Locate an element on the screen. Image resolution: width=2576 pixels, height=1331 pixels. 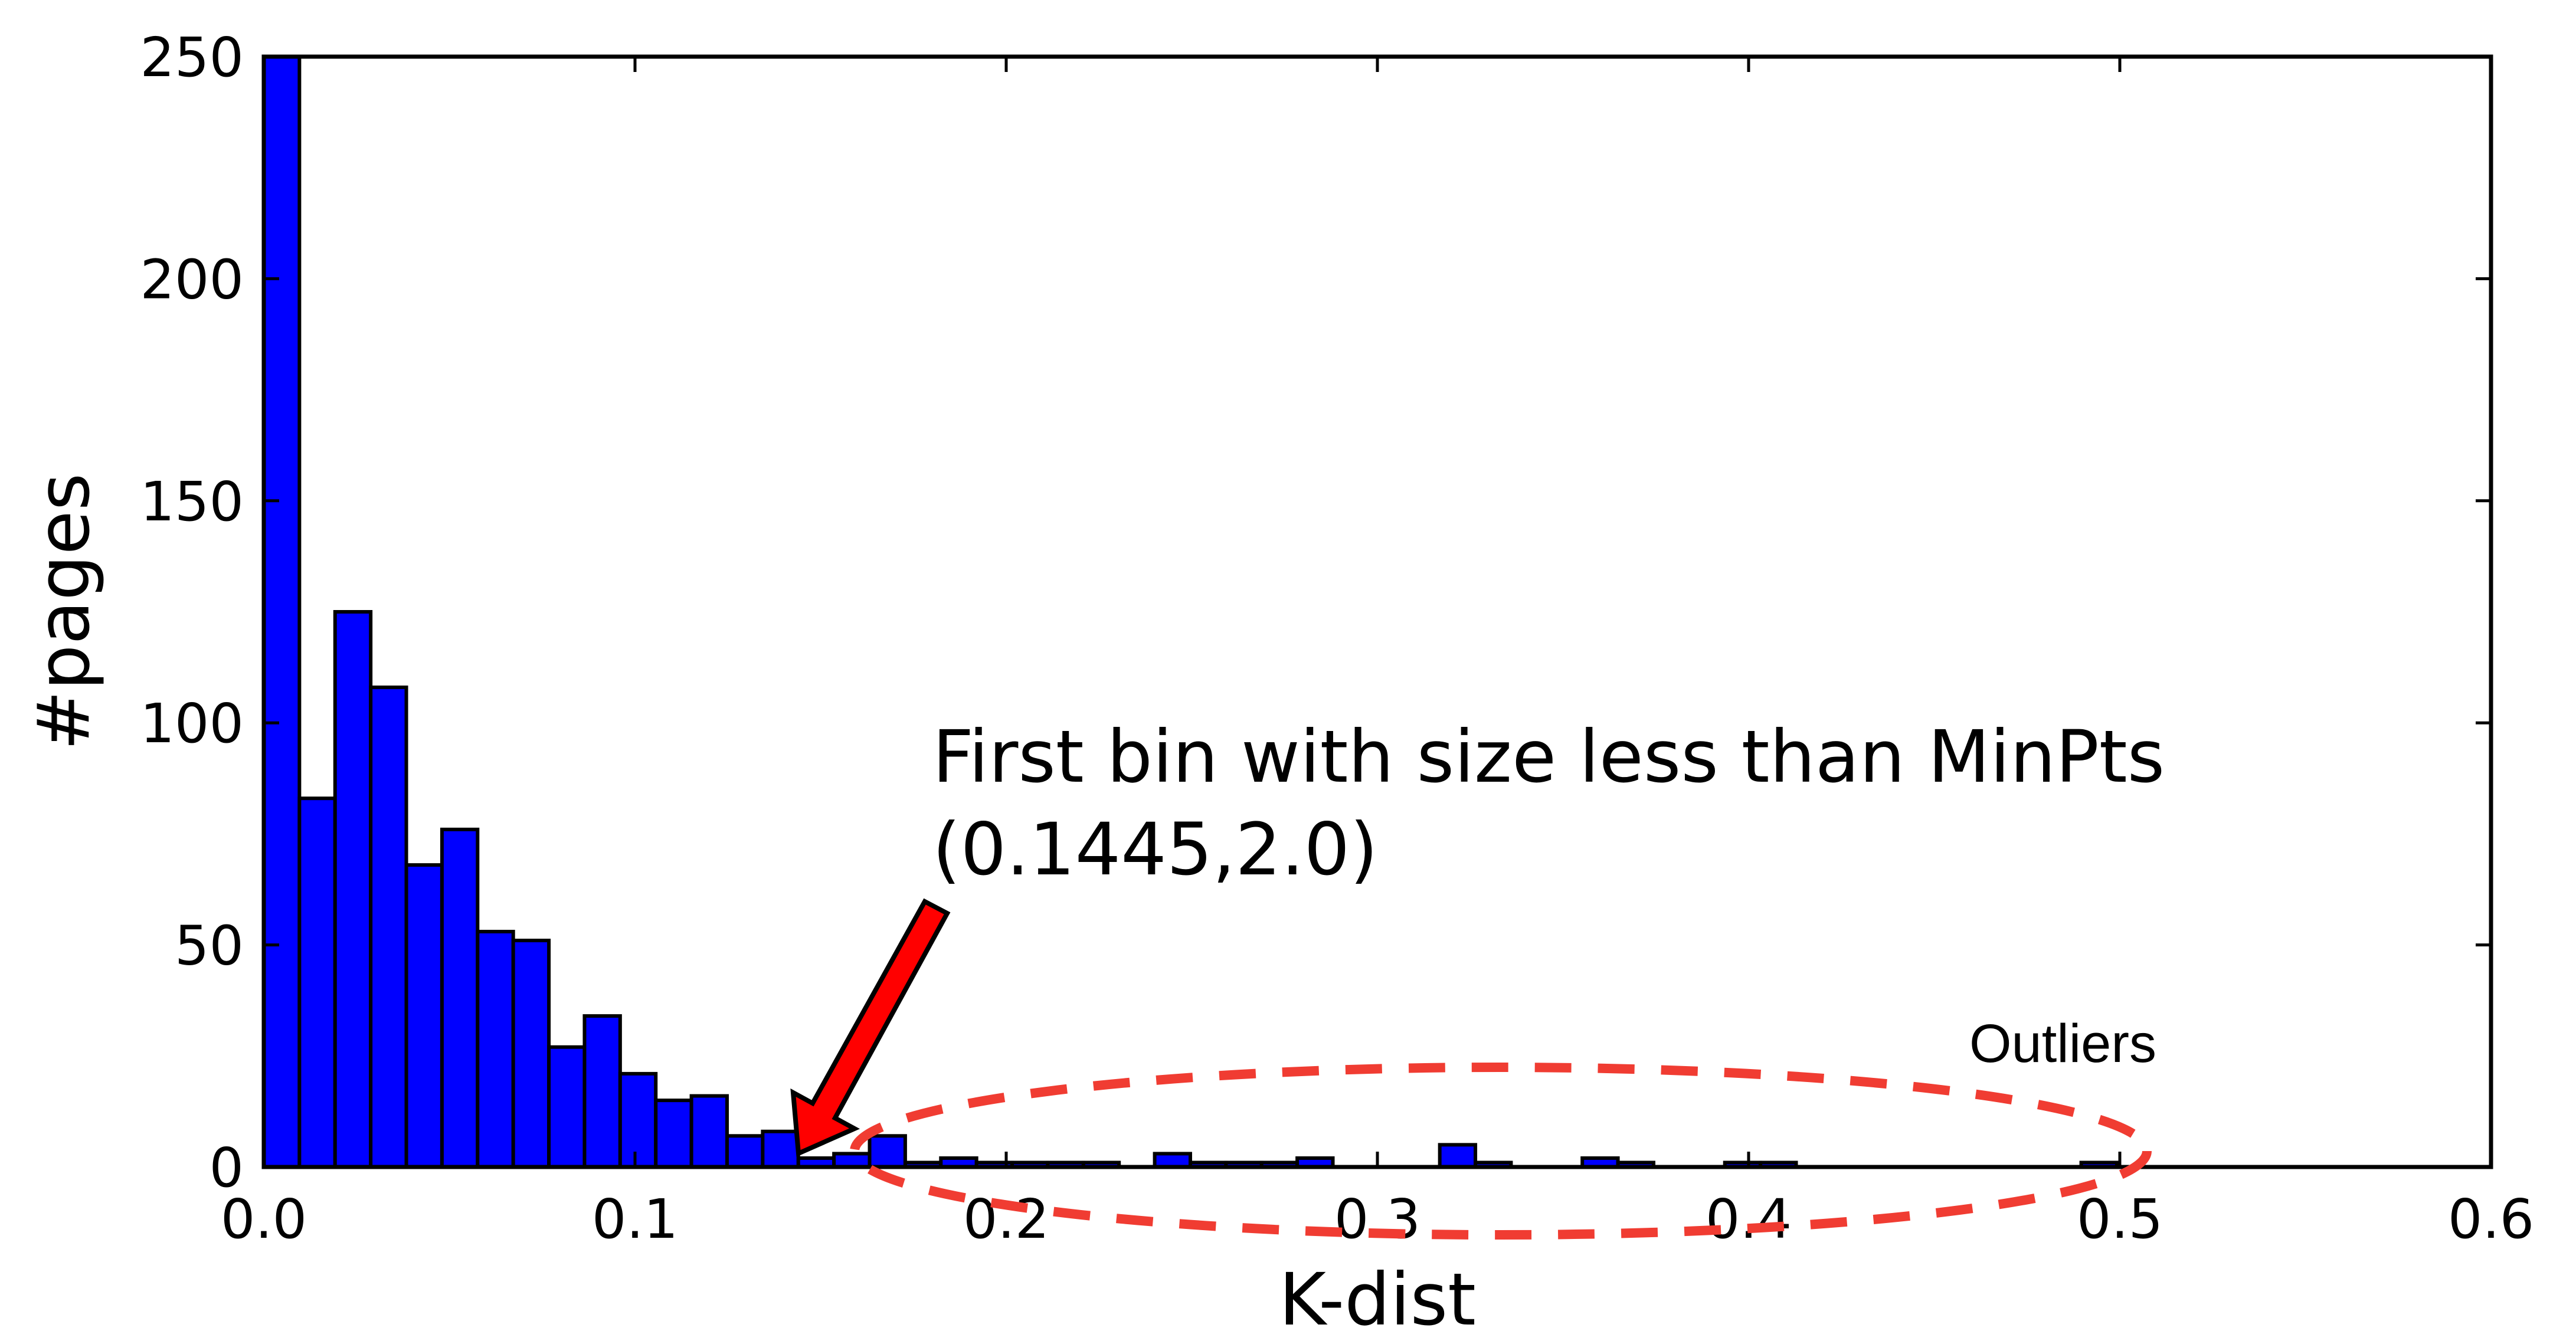
arrow-annotation-coordinates: (0.1445,2.0) is located at coordinates (1155, 850).